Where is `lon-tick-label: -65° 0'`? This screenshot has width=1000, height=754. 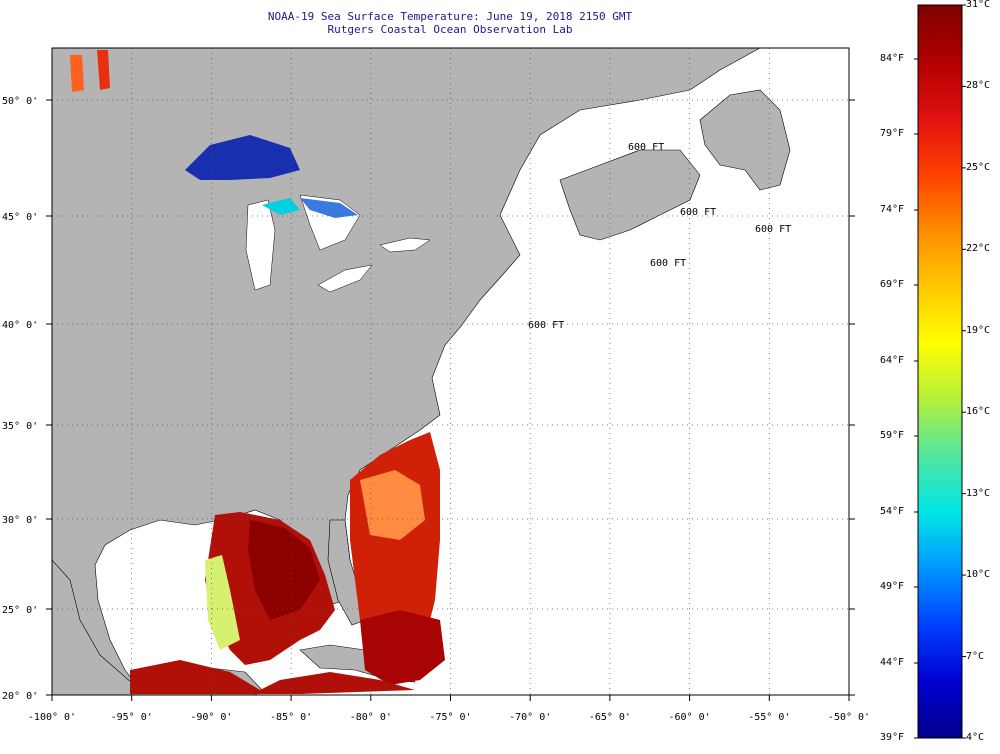
lon-tick-label: -65° 0' is located at coordinates (610, 717).